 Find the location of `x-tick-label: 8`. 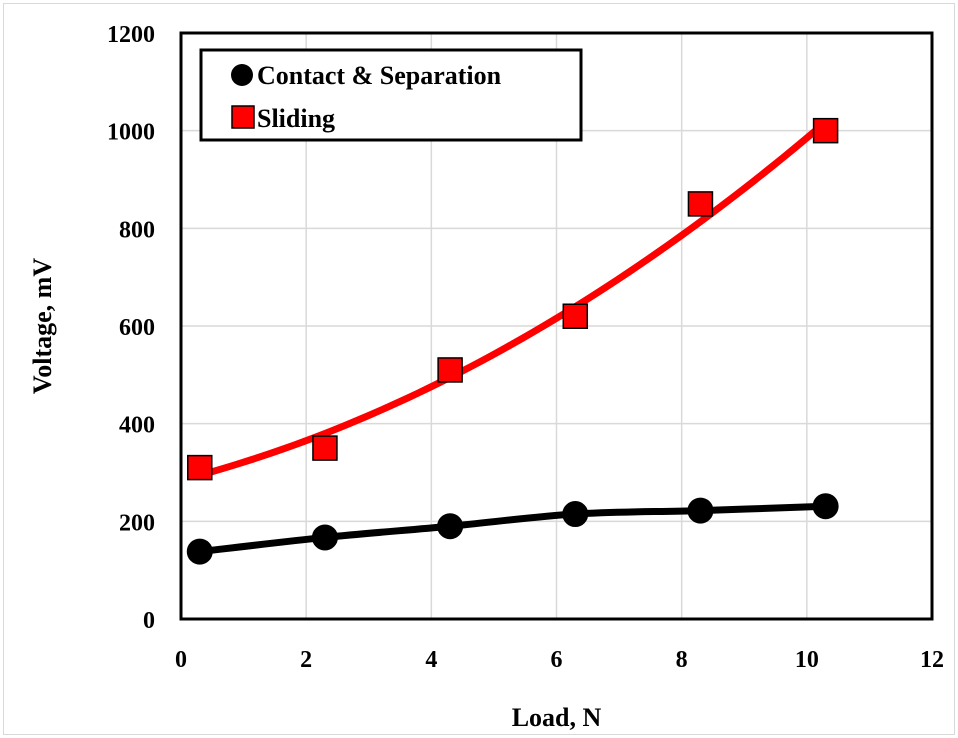

x-tick-label: 8 is located at coordinates (682, 660).